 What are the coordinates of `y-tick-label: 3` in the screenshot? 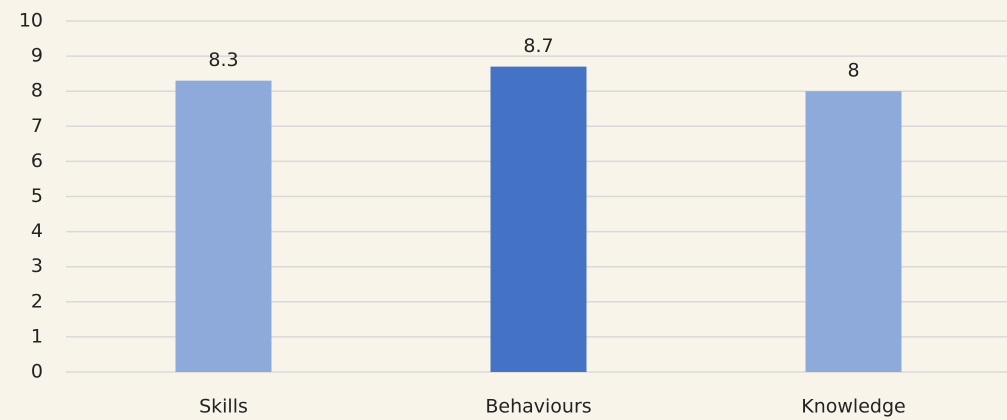 It's located at (37, 266).